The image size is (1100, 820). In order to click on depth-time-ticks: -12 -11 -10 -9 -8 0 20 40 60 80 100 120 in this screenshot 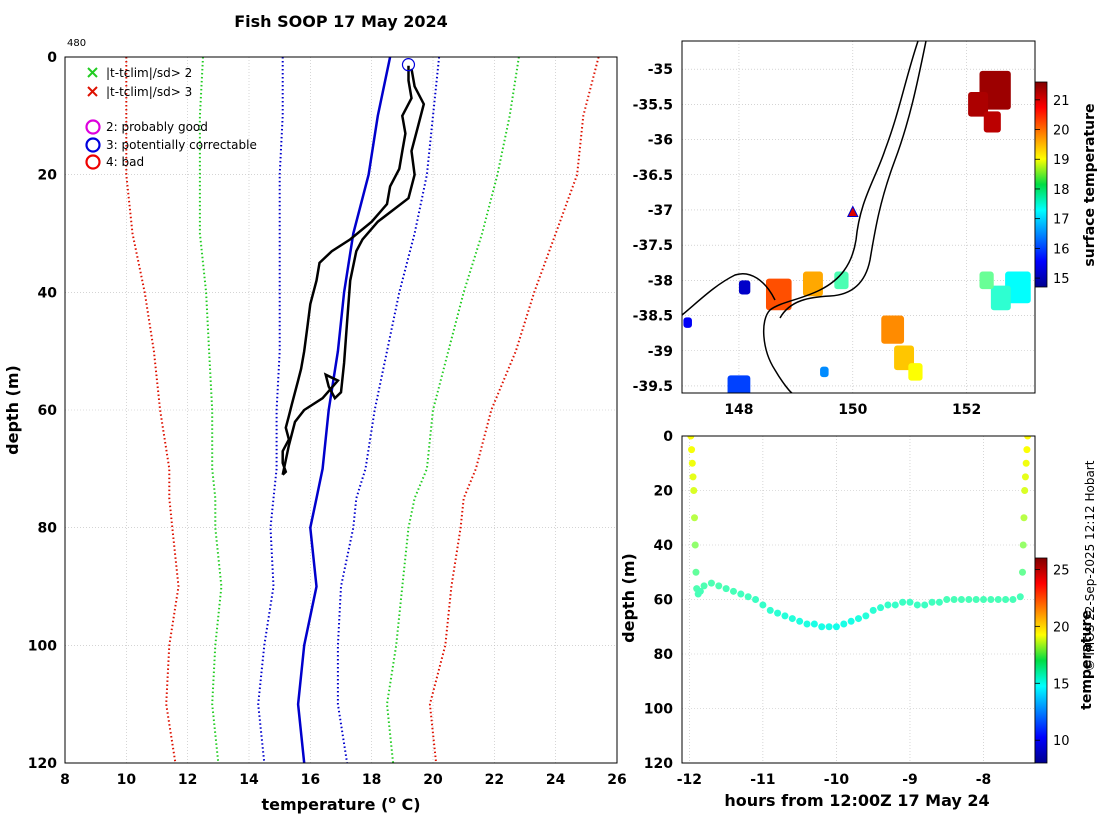, I will do `click(818, 608)`.